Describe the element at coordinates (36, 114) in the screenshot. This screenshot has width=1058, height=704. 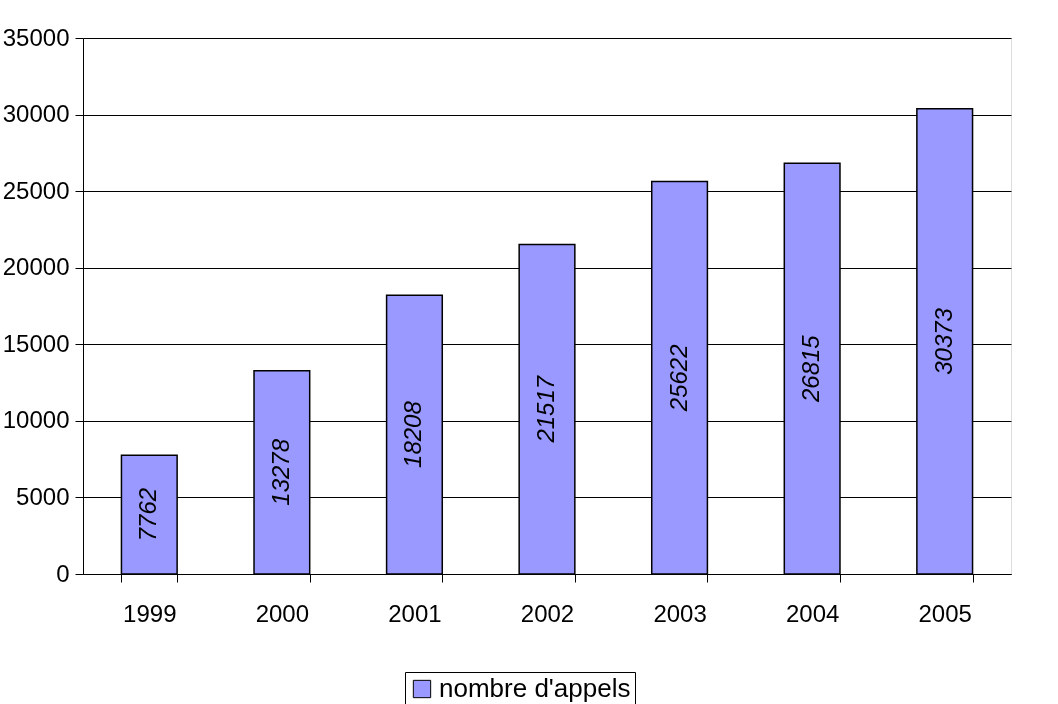
I see `y-tick-label: 30000` at that location.